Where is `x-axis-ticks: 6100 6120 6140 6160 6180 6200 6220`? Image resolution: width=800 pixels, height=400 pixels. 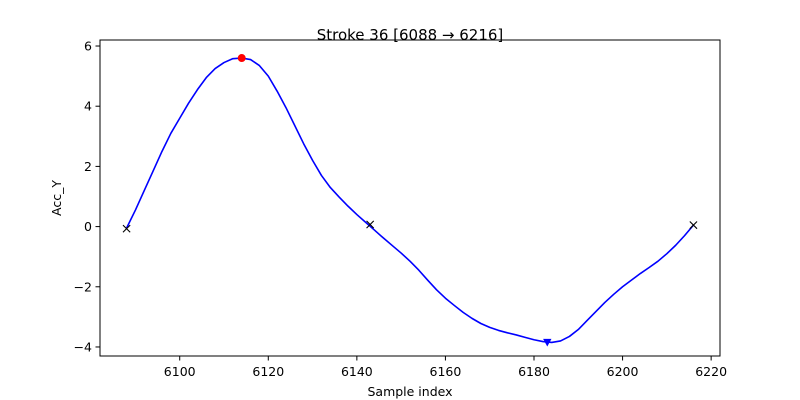
x-axis-ticks: 6100 6120 6140 6160 6180 6200 6220 is located at coordinates (445, 367).